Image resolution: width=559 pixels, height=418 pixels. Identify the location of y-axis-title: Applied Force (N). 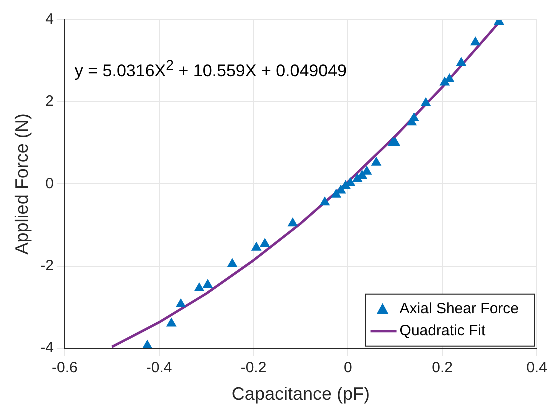
(22, 184).